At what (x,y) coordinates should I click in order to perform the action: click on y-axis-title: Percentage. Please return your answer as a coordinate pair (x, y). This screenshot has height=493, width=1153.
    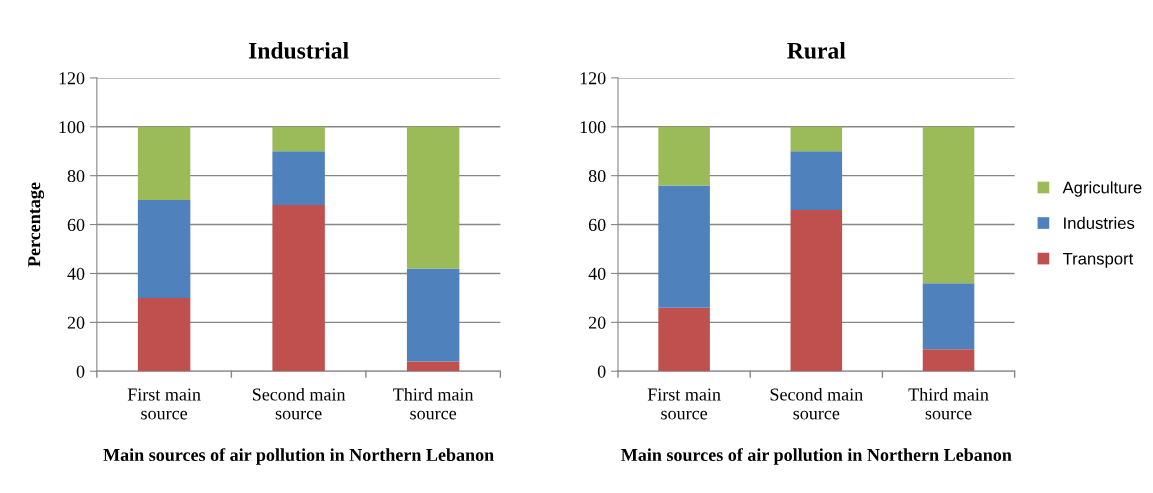
    Looking at the image, I should click on (36, 224).